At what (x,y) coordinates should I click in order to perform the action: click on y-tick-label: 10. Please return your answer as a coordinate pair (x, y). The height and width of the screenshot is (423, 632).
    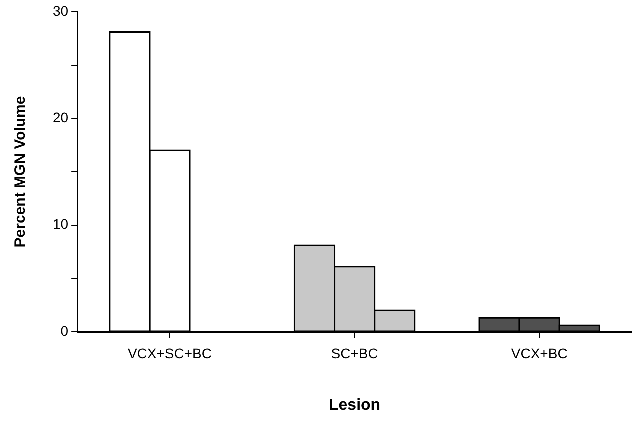
    Looking at the image, I should click on (60, 224).